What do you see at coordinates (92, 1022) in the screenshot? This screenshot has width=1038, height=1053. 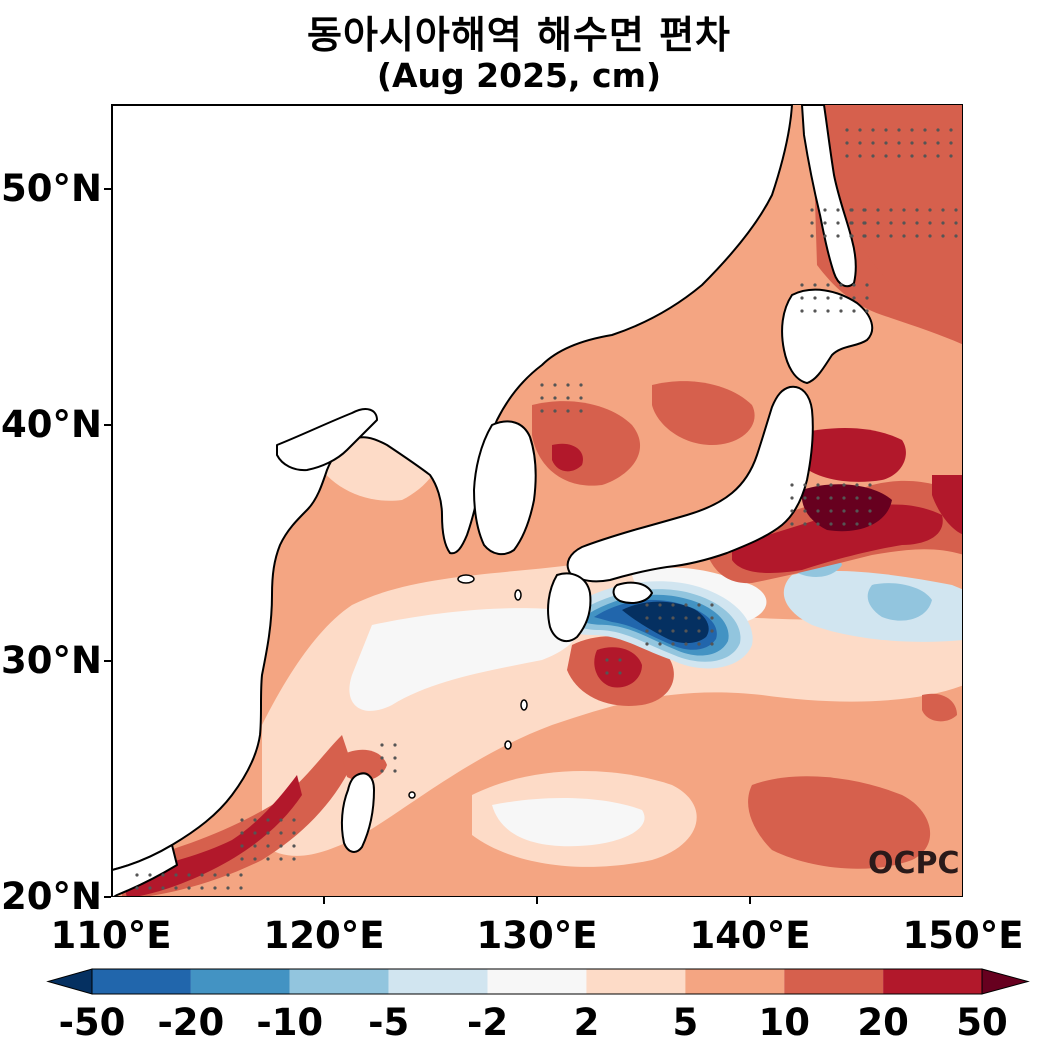 I see `colorbar-tick-label: -50` at bounding box center [92, 1022].